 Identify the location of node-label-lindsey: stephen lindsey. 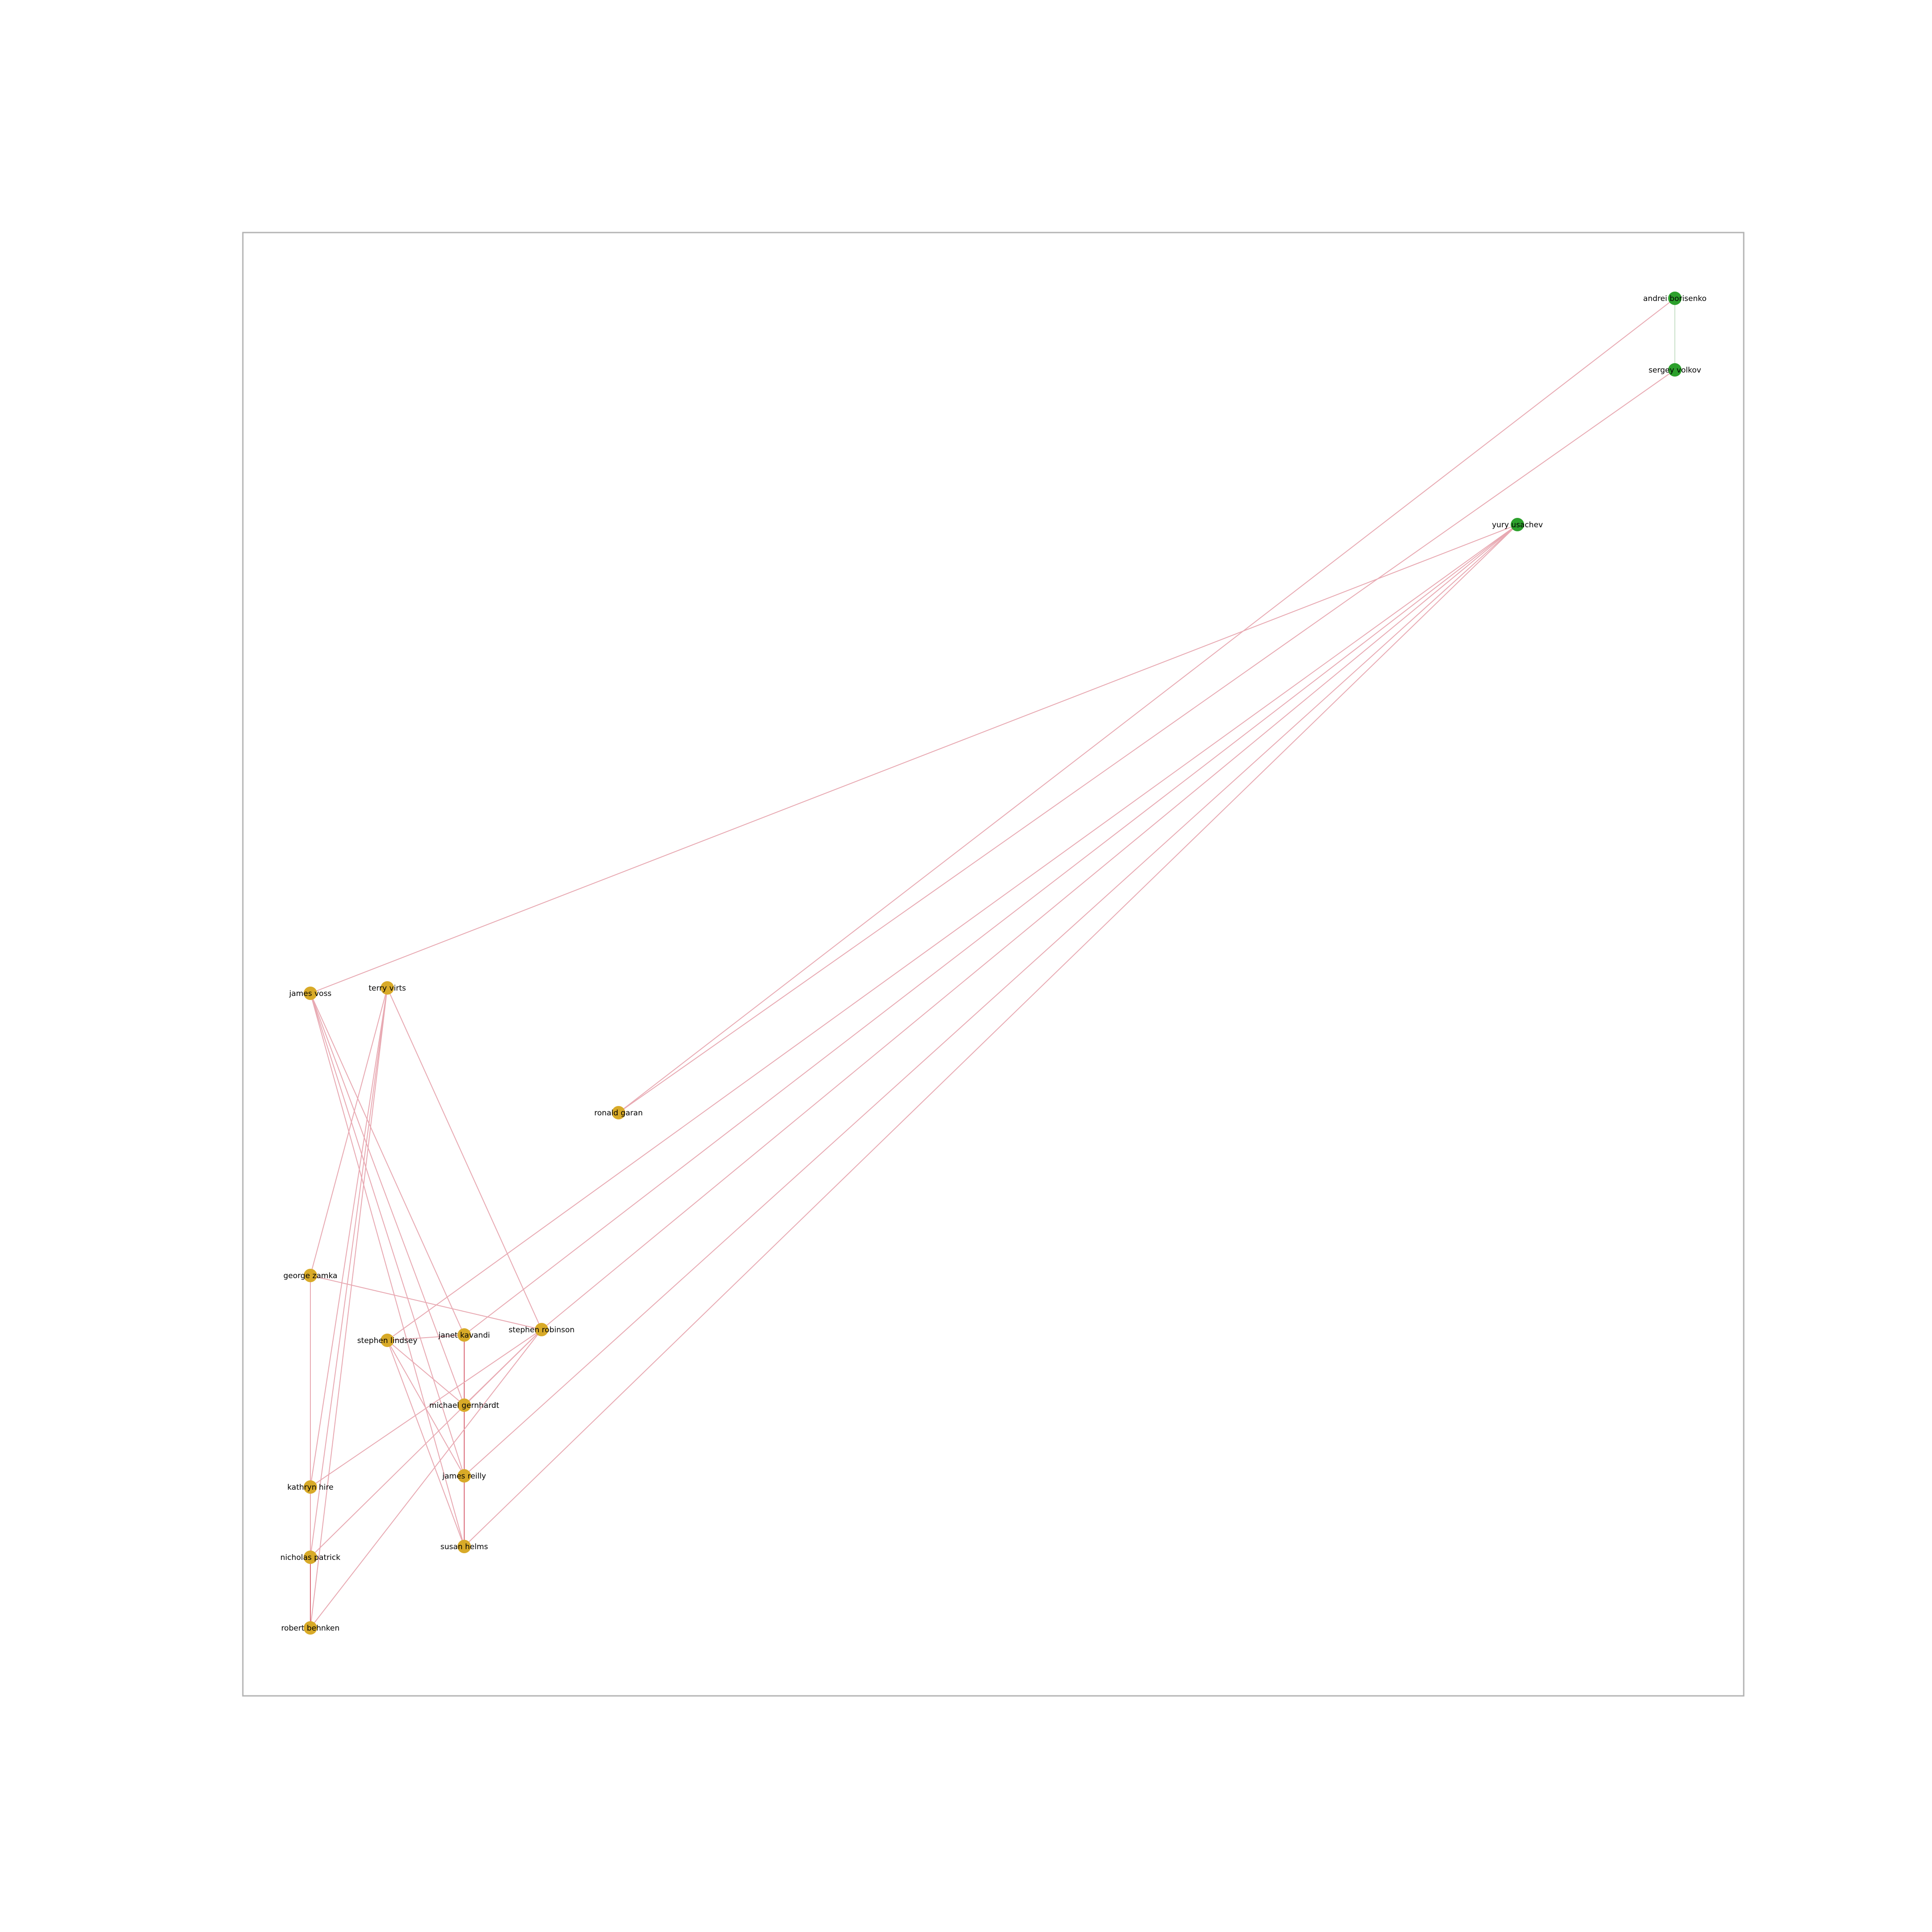
(387, 1340).